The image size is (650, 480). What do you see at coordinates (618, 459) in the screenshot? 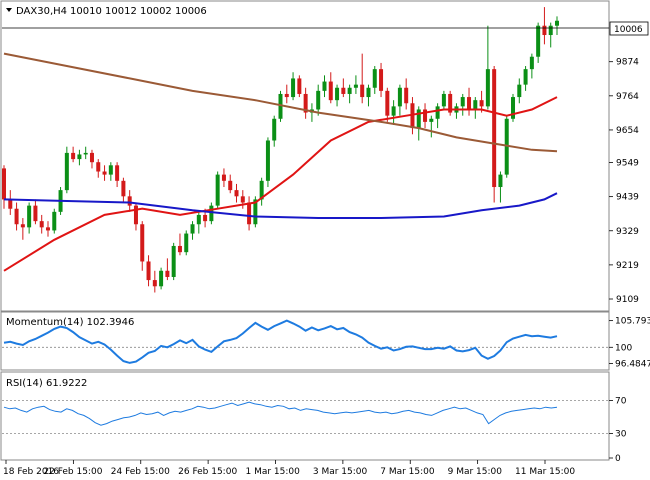
I see `rsi-tick-label: 0` at bounding box center [618, 459].